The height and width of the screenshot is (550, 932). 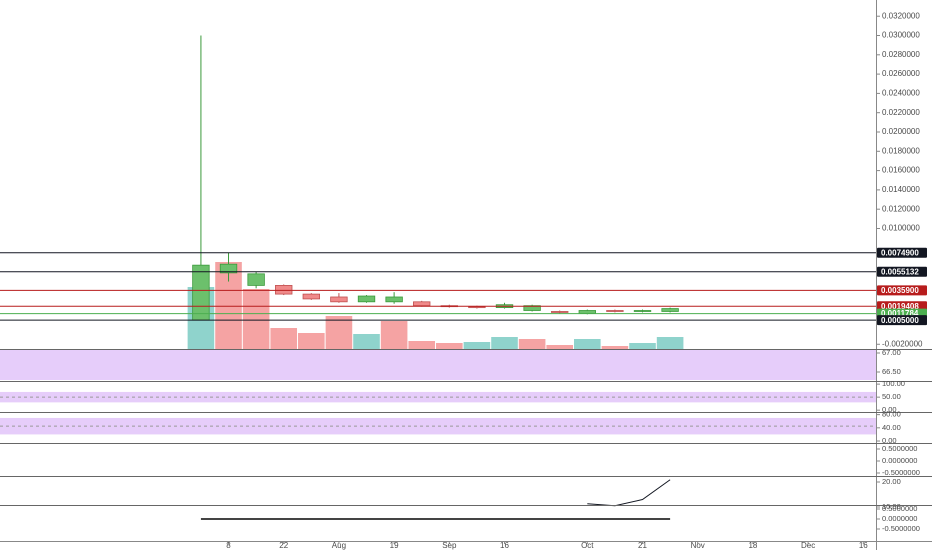 What do you see at coordinates (891, 506) in the screenshot?
I see `y-tick-label: 10.00` at bounding box center [891, 506].